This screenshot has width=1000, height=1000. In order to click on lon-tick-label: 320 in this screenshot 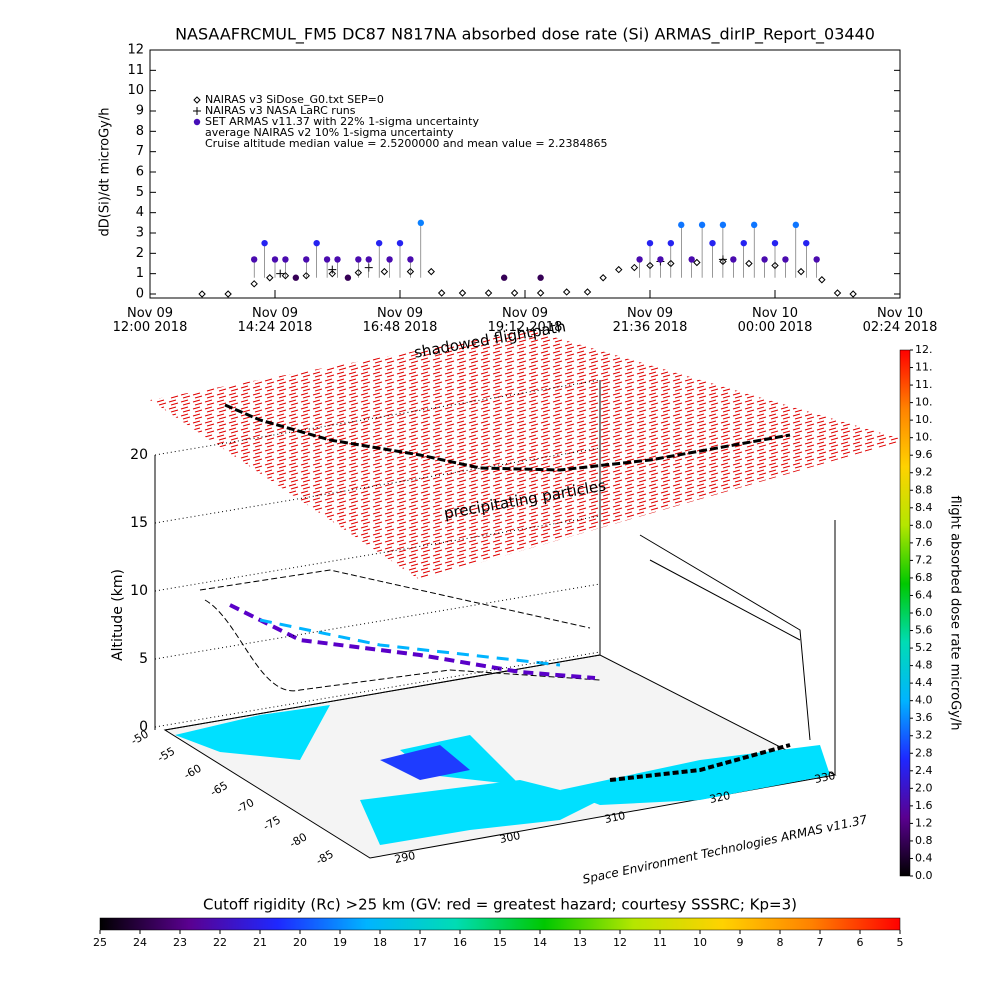, I will do `click(719, 797)`.